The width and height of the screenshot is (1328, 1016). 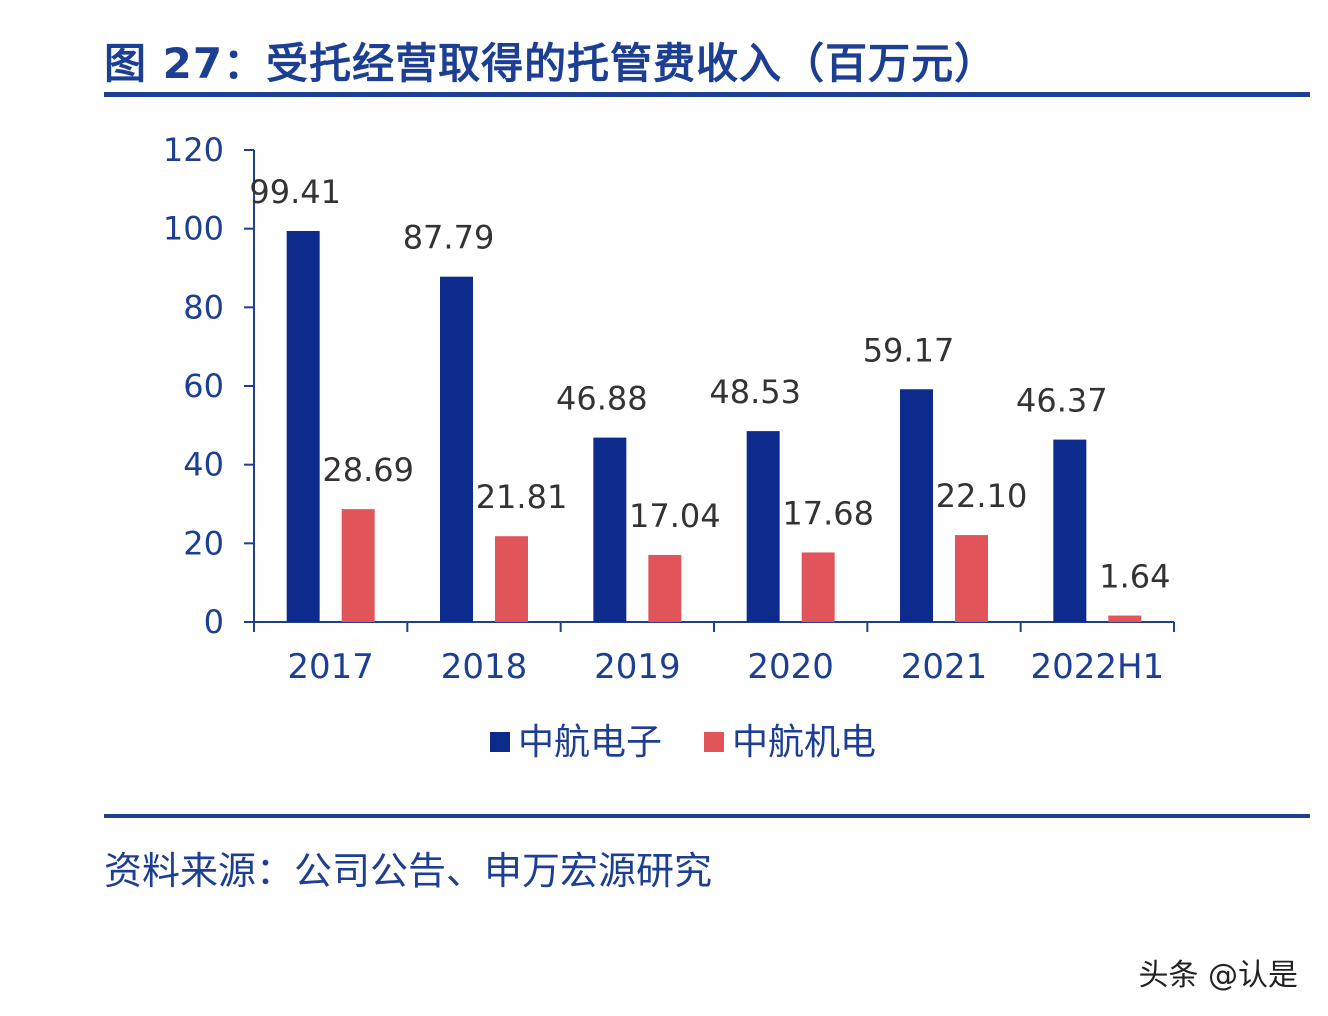 What do you see at coordinates (828, 513) in the screenshot?
I see `data-label: 17.68` at bounding box center [828, 513].